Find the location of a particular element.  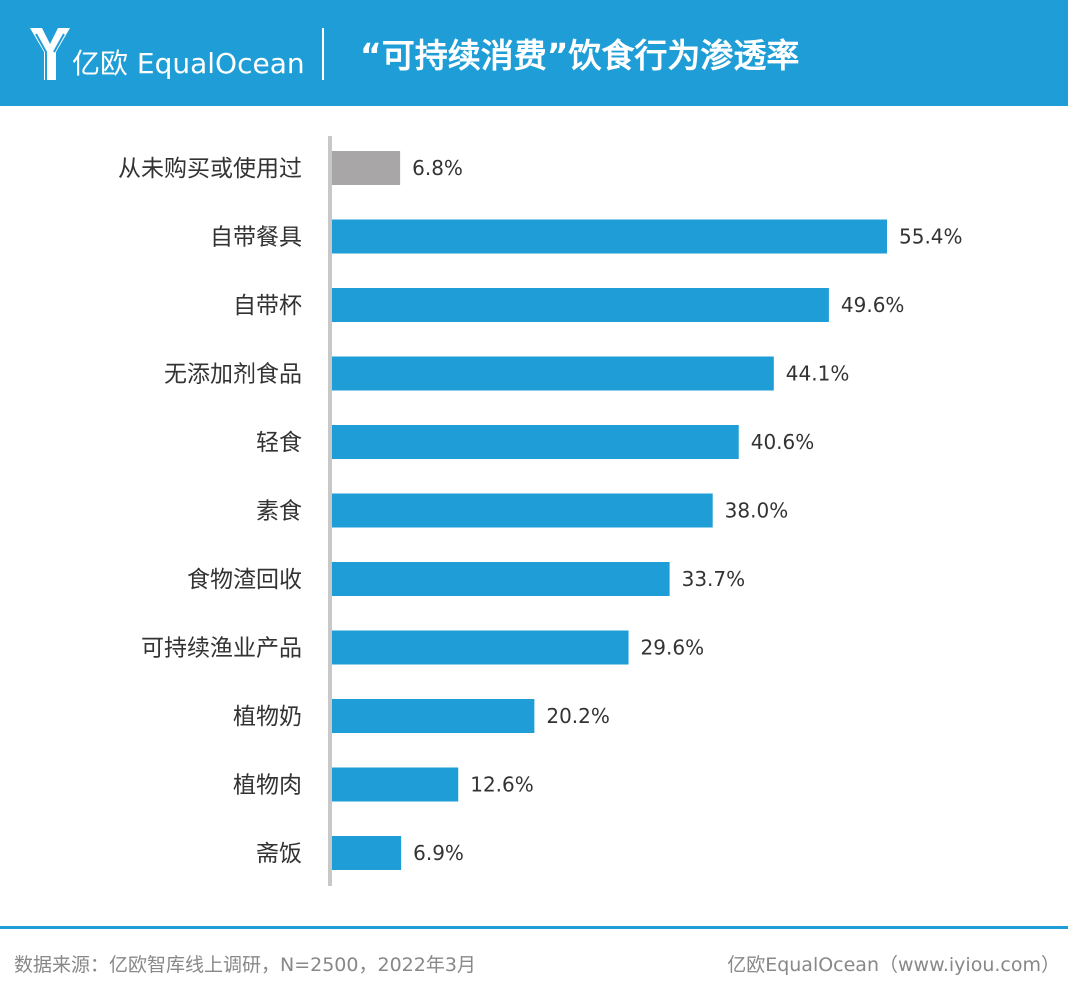

data-label: 40.6% is located at coordinates (783, 442).